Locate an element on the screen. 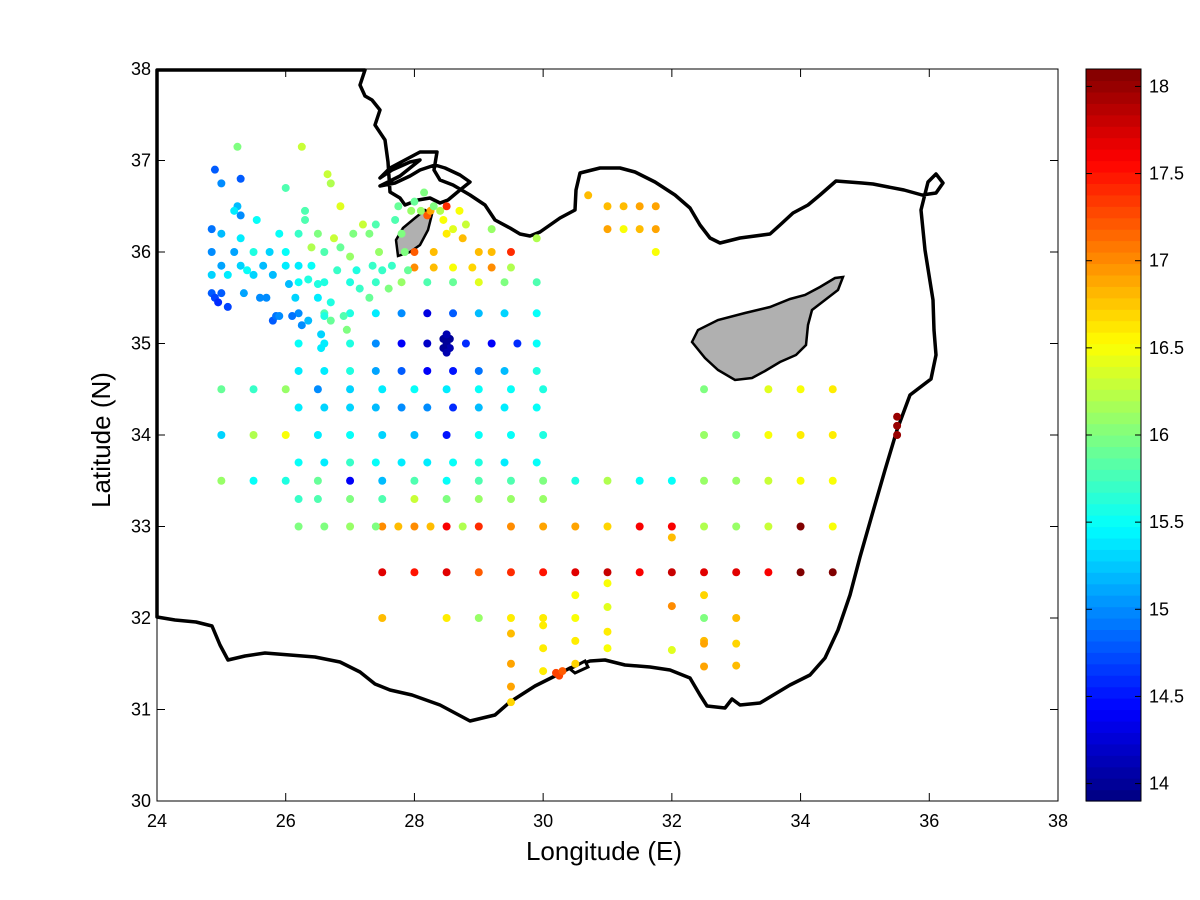  y-tick-label: 33 is located at coordinates (141, 527).